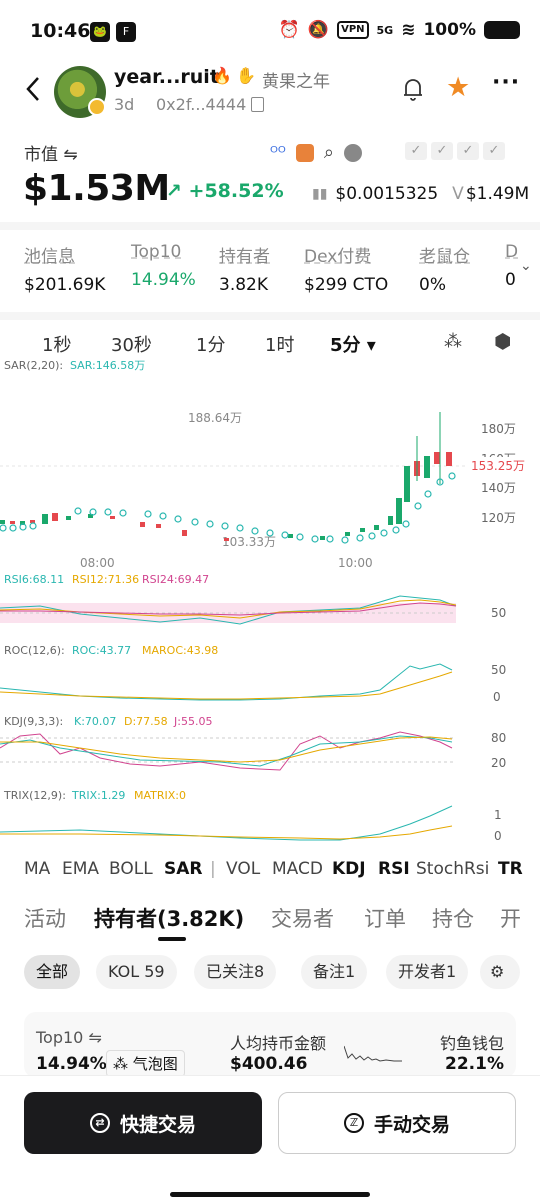  What do you see at coordinates (353, 345) in the screenshot?
I see `timeframe-5m: 5分 ▾` at bounding box center [353, 345].